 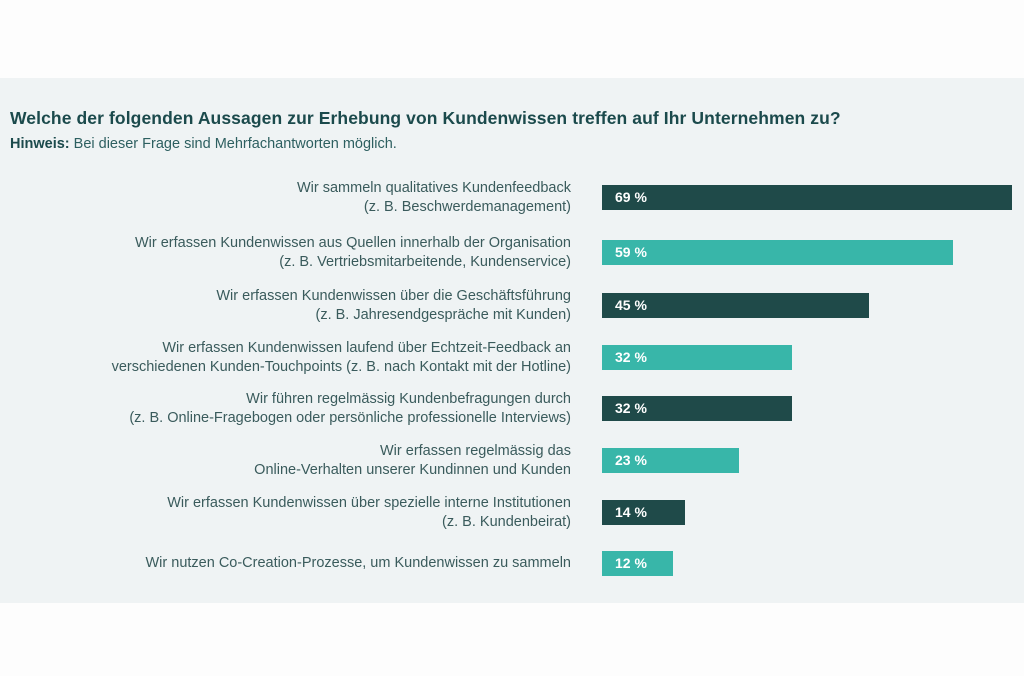 What do you see at coordinates (631, 512) in the screenshot?
I see `data-label: 14 %` at bounding box center [631, 512].